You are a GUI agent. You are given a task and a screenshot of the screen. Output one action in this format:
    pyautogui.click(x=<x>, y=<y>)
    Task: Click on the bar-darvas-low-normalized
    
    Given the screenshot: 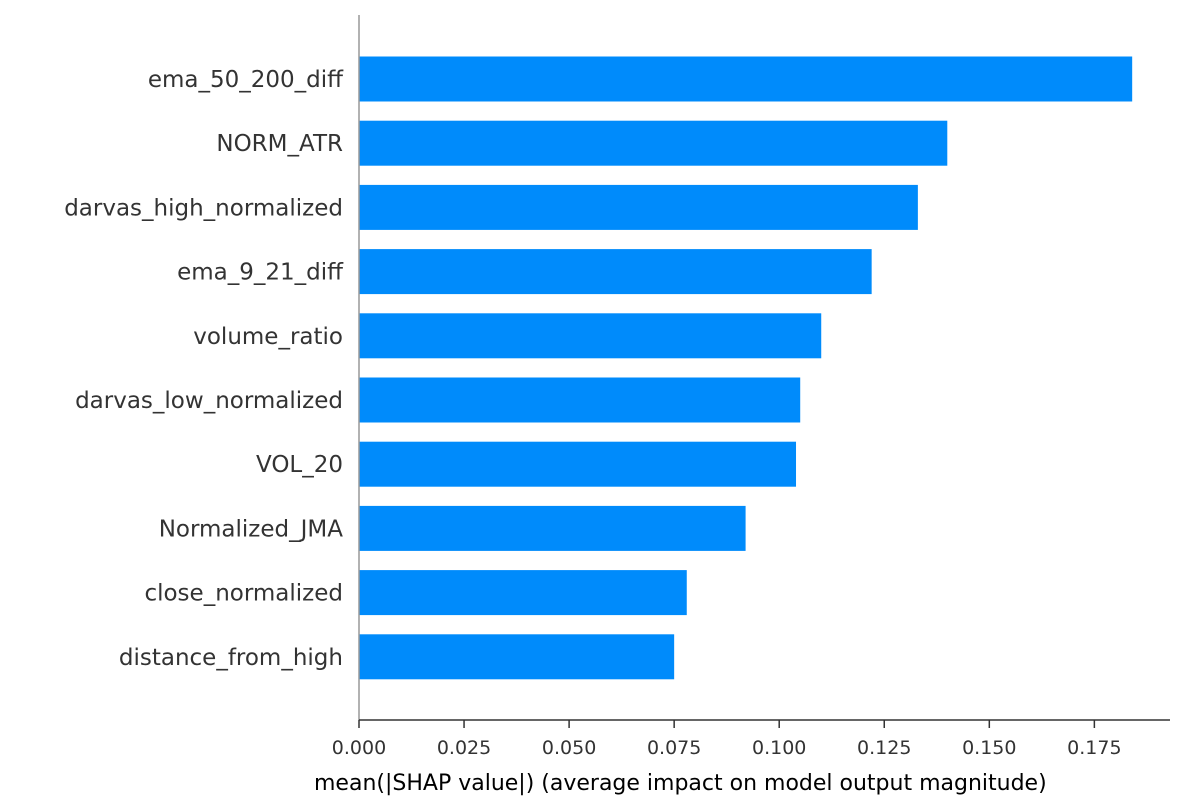 What is the action you would take?
    pyautogui.click(x=580, y=400)
    